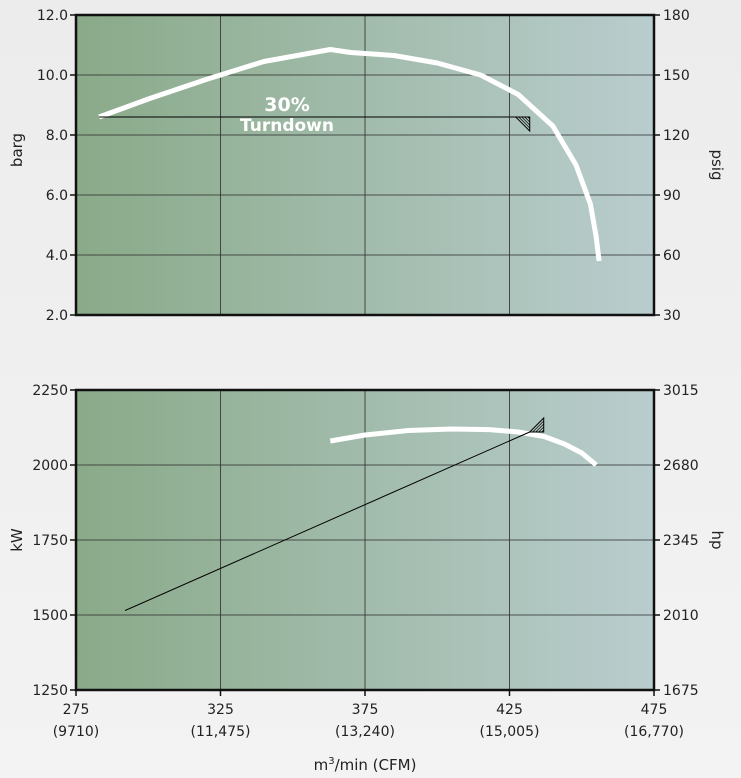 The width and height of the screenshot is (741, 778). Describe the element at coordinates (365, 732) in the screenshot. I see `x-tick-sublabel: (13,240)` at that location.